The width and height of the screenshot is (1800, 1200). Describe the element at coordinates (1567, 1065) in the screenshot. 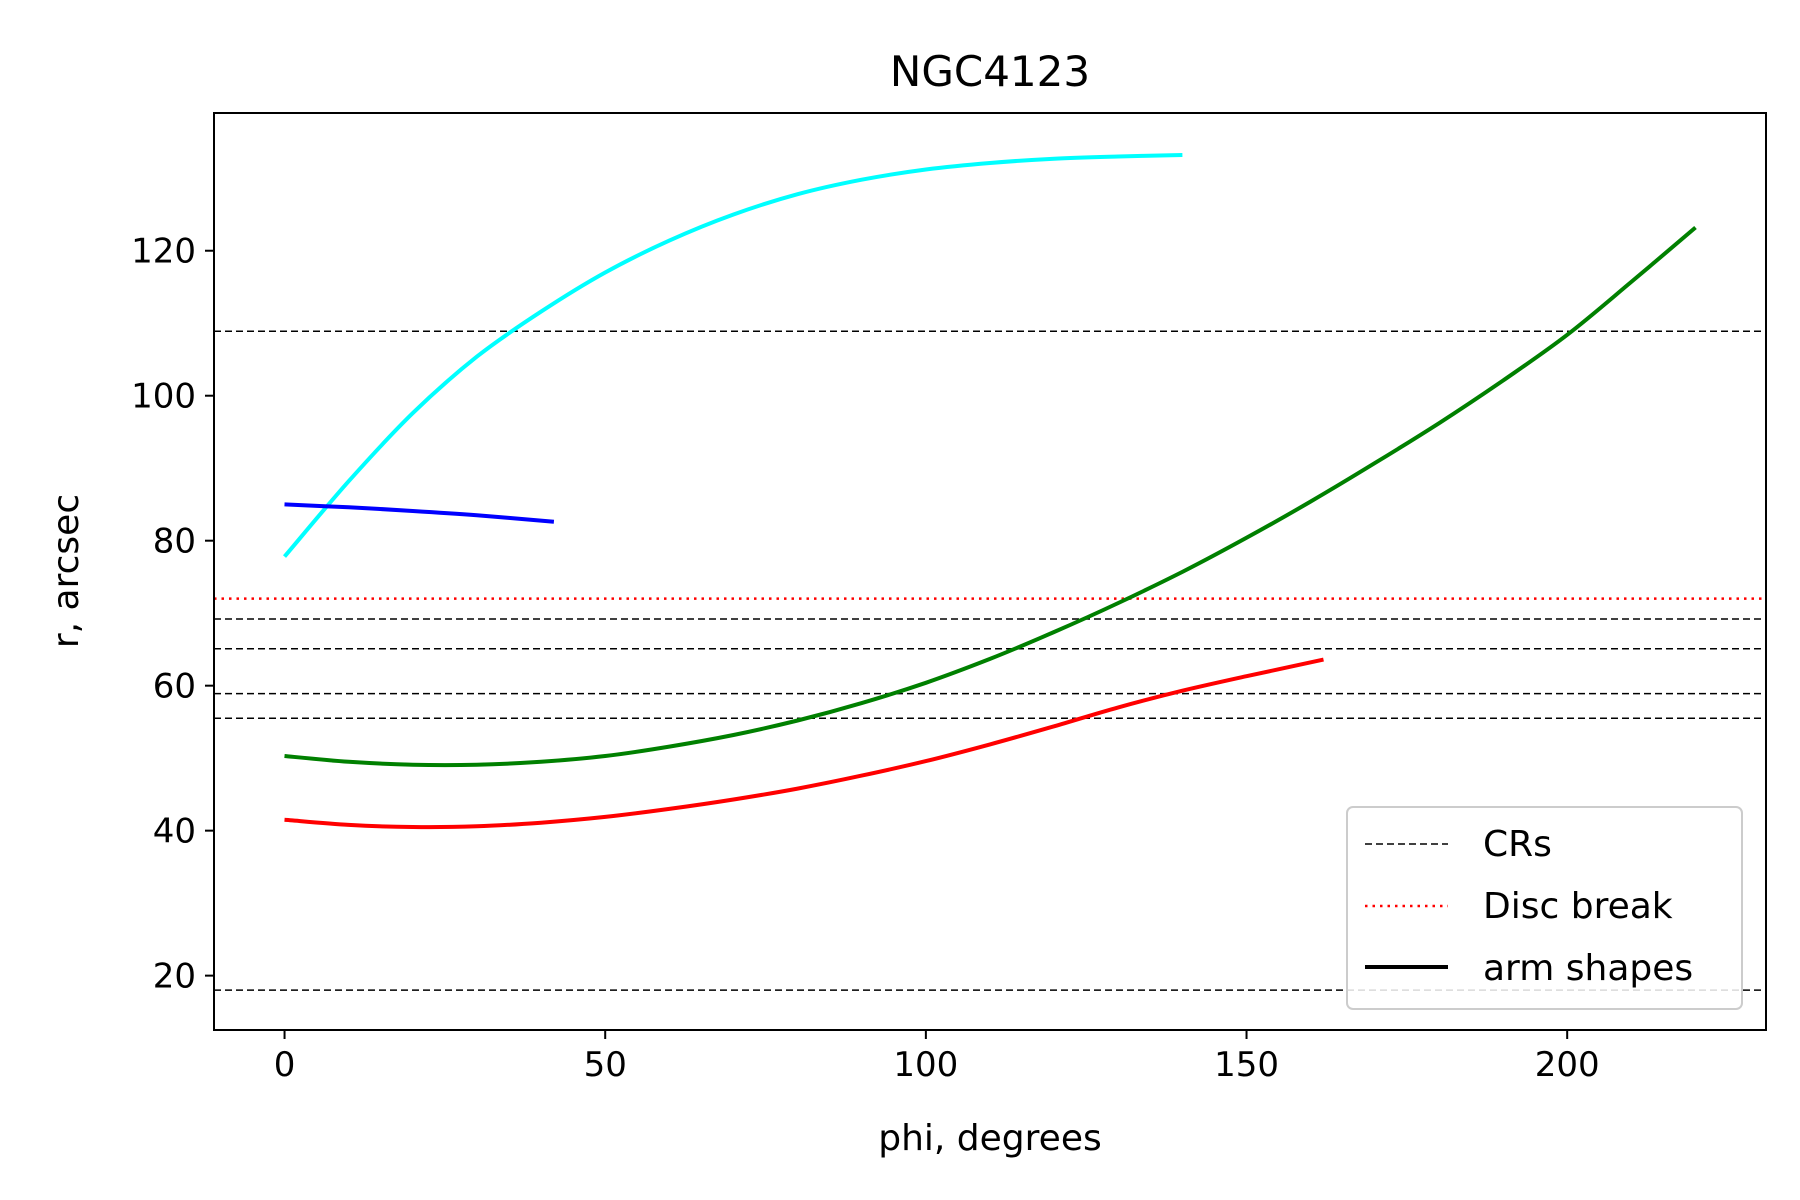

I see `x-tick-label: 200` at that location.